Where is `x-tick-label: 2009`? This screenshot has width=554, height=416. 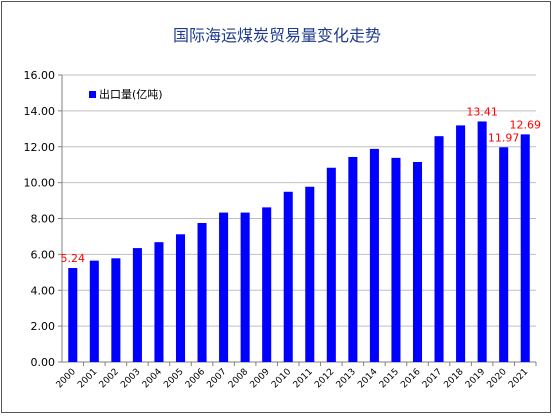 x-tick-label: 2009 is located at coordinates (260, 378).